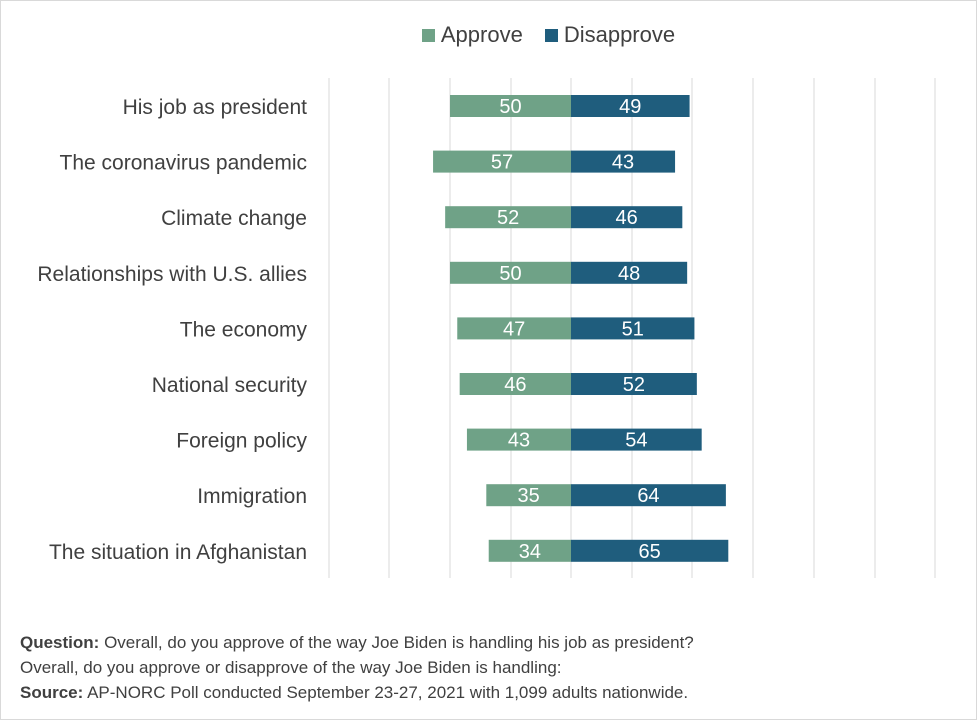 The width and height of the screenshot is (977, 720). What do you see at coordinates (241, 441) in the screenshot?
I see `category-label: Foreign policy` at bounding box center [241, 441].